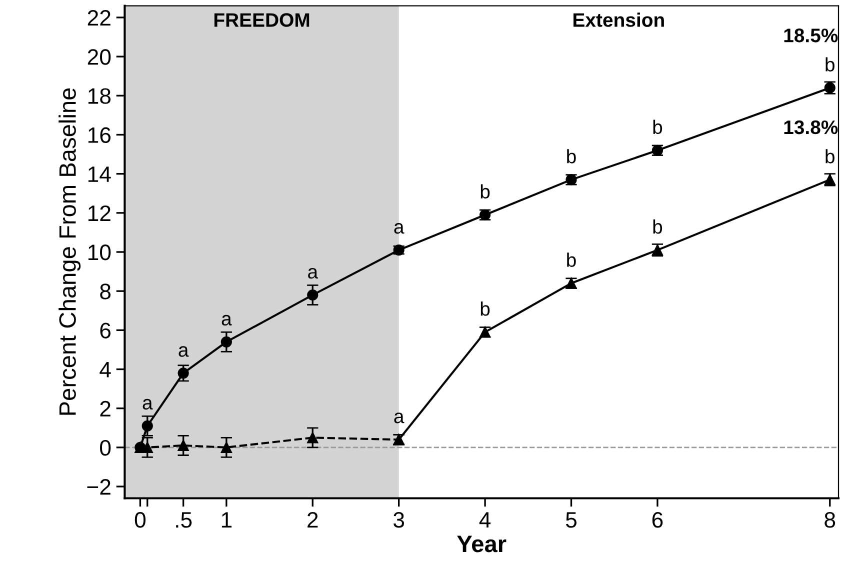 This screenshot has width=860, height=576. Describe the element at coordinates (105, 330) in the screenshot. I see `y-tick-label: 6` at that location.